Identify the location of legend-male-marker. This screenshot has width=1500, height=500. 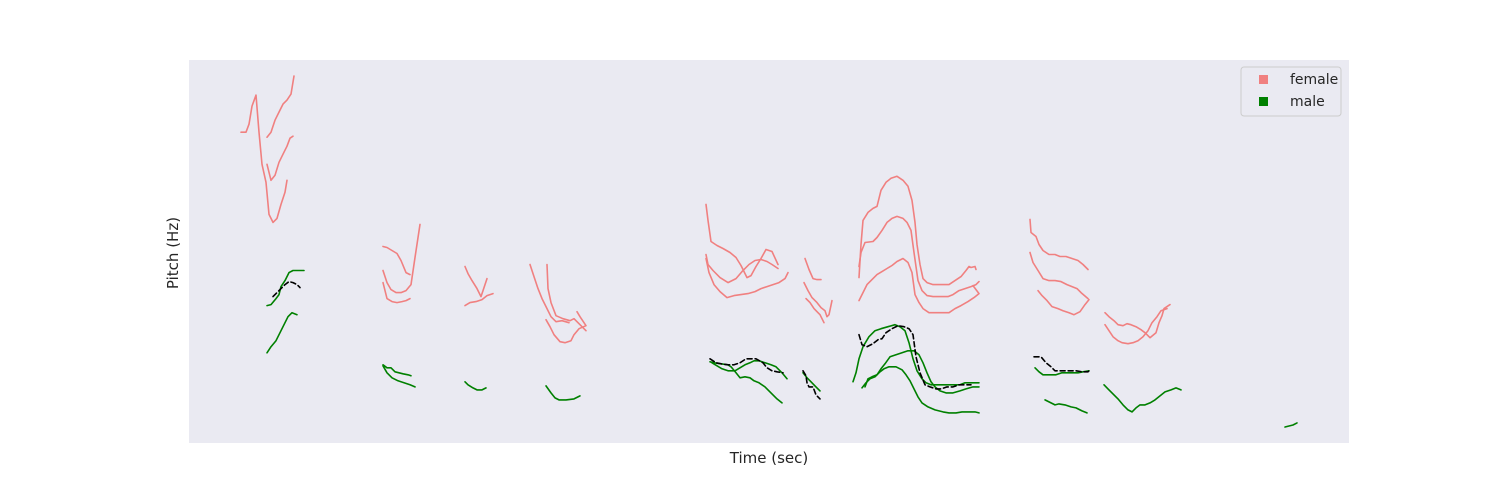
(1263, 101).